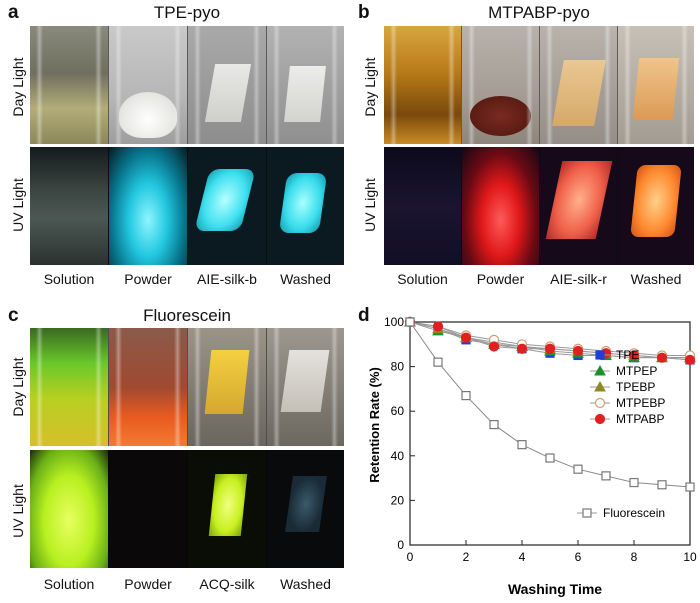  What do you see at coordinates (148, 85) in the screenshot?
I see `panel-a-day-powder` at bounding box center [148, 85].